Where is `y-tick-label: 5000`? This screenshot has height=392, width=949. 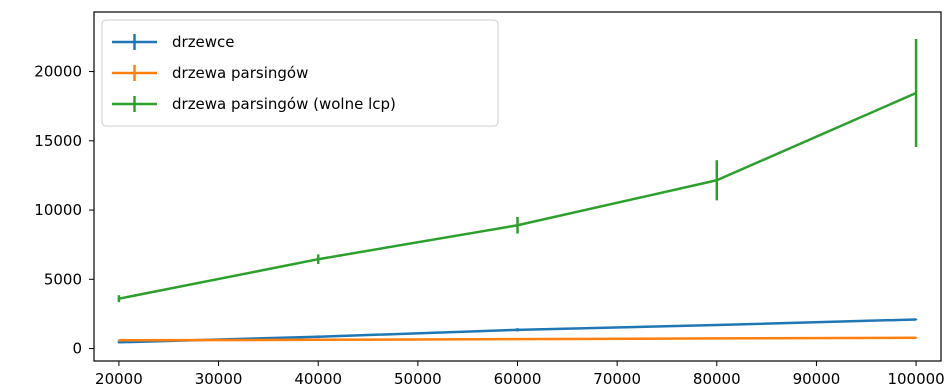 y-tick-label: 5000 is located at coordinates (63, 279).